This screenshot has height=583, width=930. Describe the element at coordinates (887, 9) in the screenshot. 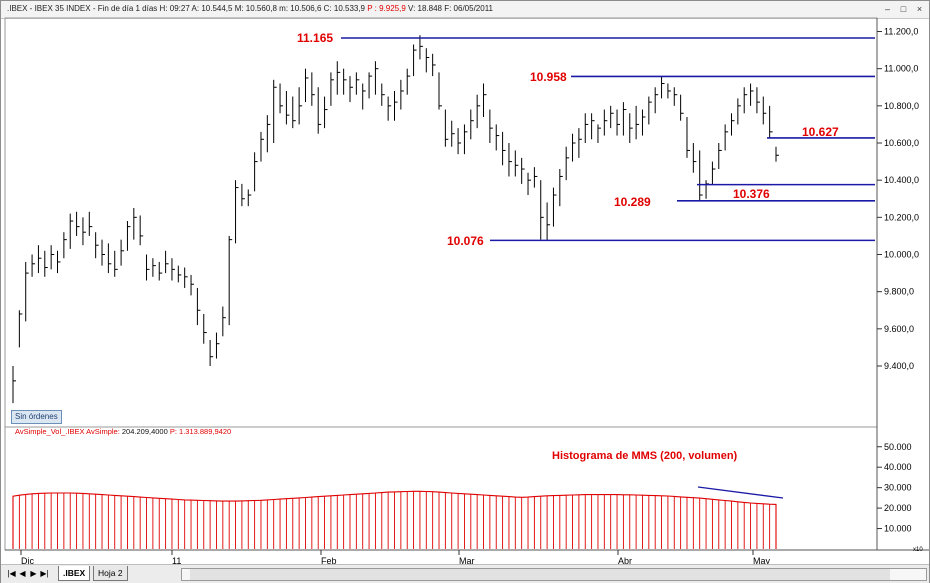

I see `minimize-button: –` at that location.